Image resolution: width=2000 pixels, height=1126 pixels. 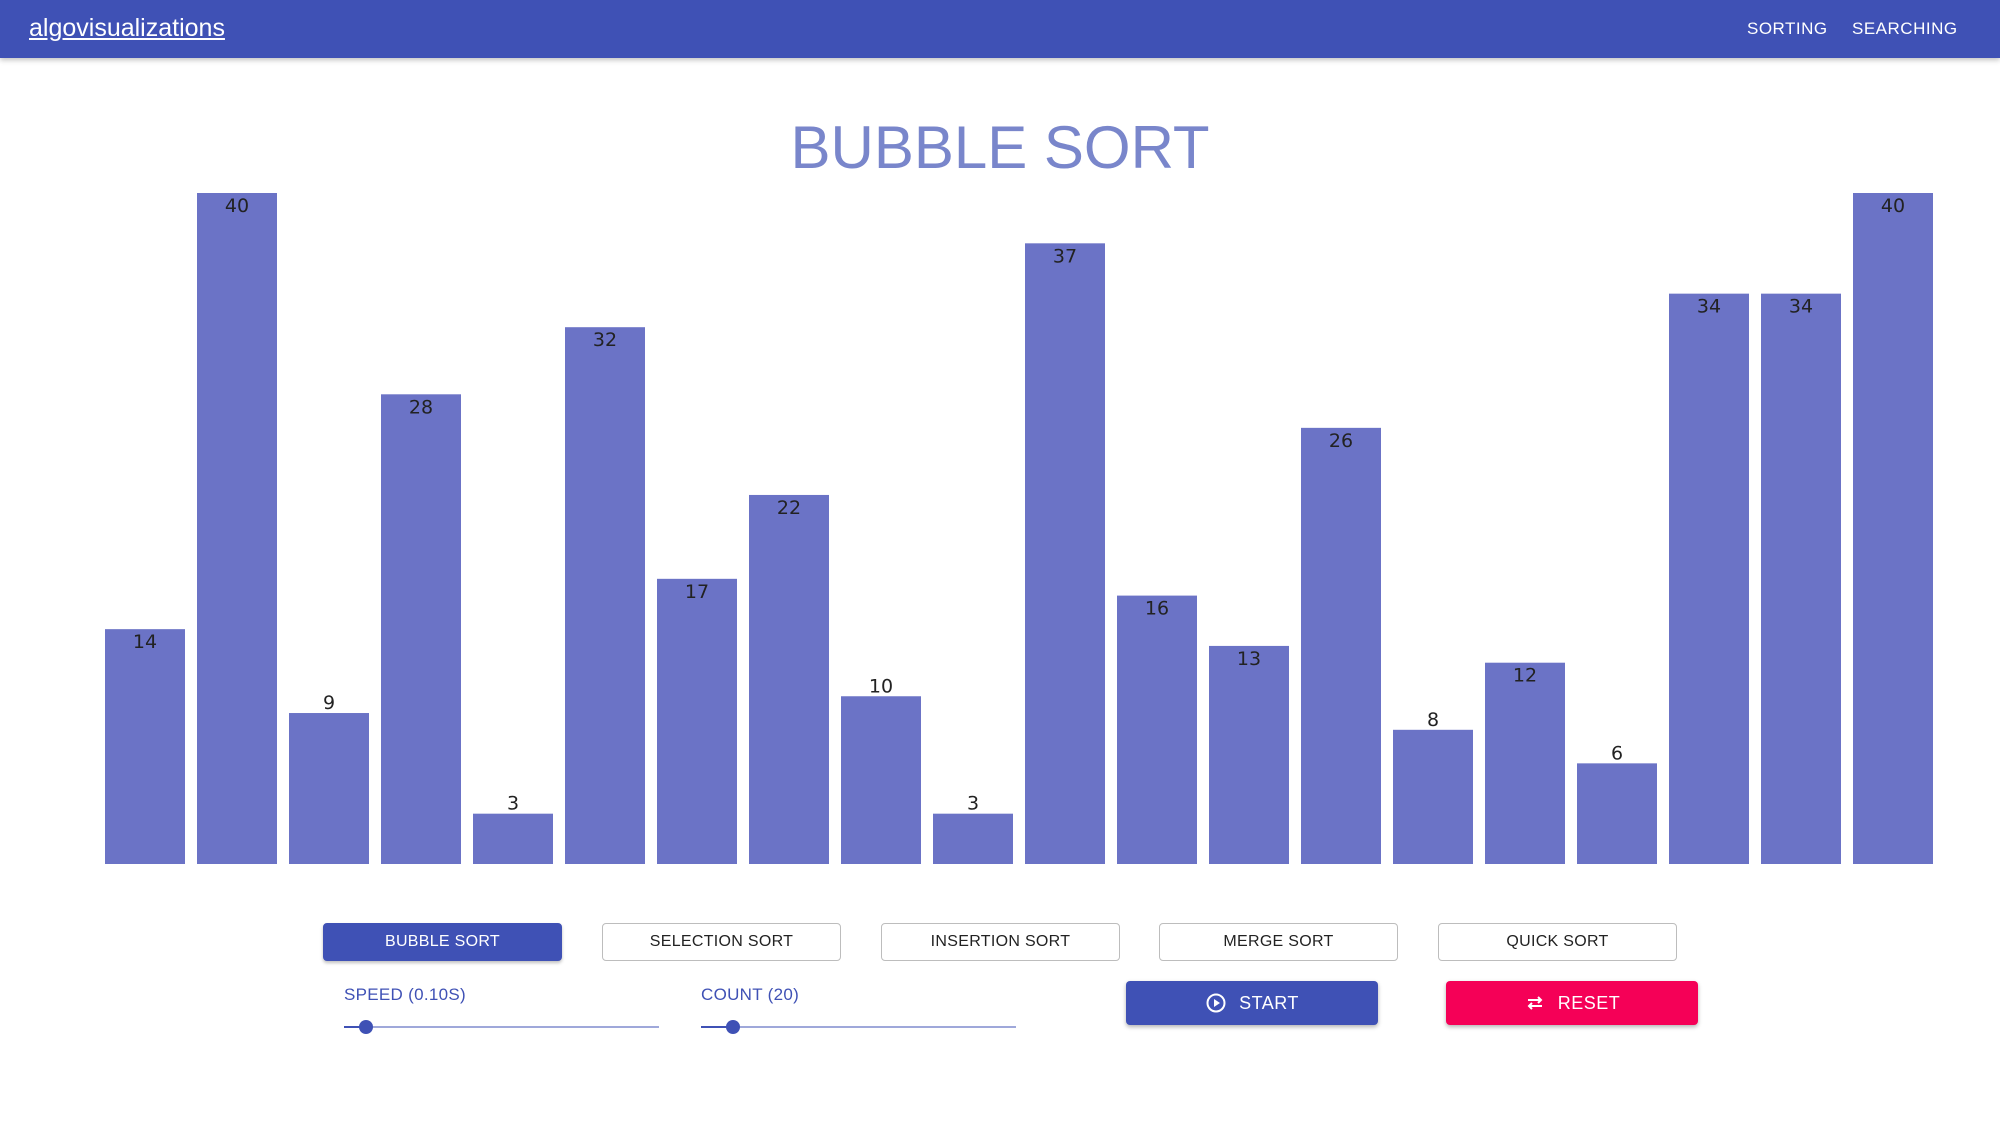 I want to click on swap-arrows-icon, so click(x=1535, y=1003).